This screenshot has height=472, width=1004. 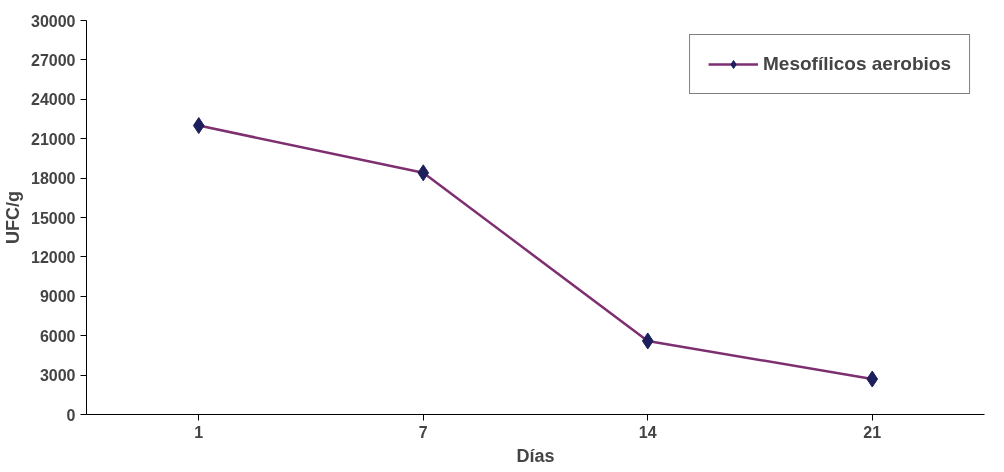 I want to click on y-tick-label: 24000, so click(x=53, y=100).